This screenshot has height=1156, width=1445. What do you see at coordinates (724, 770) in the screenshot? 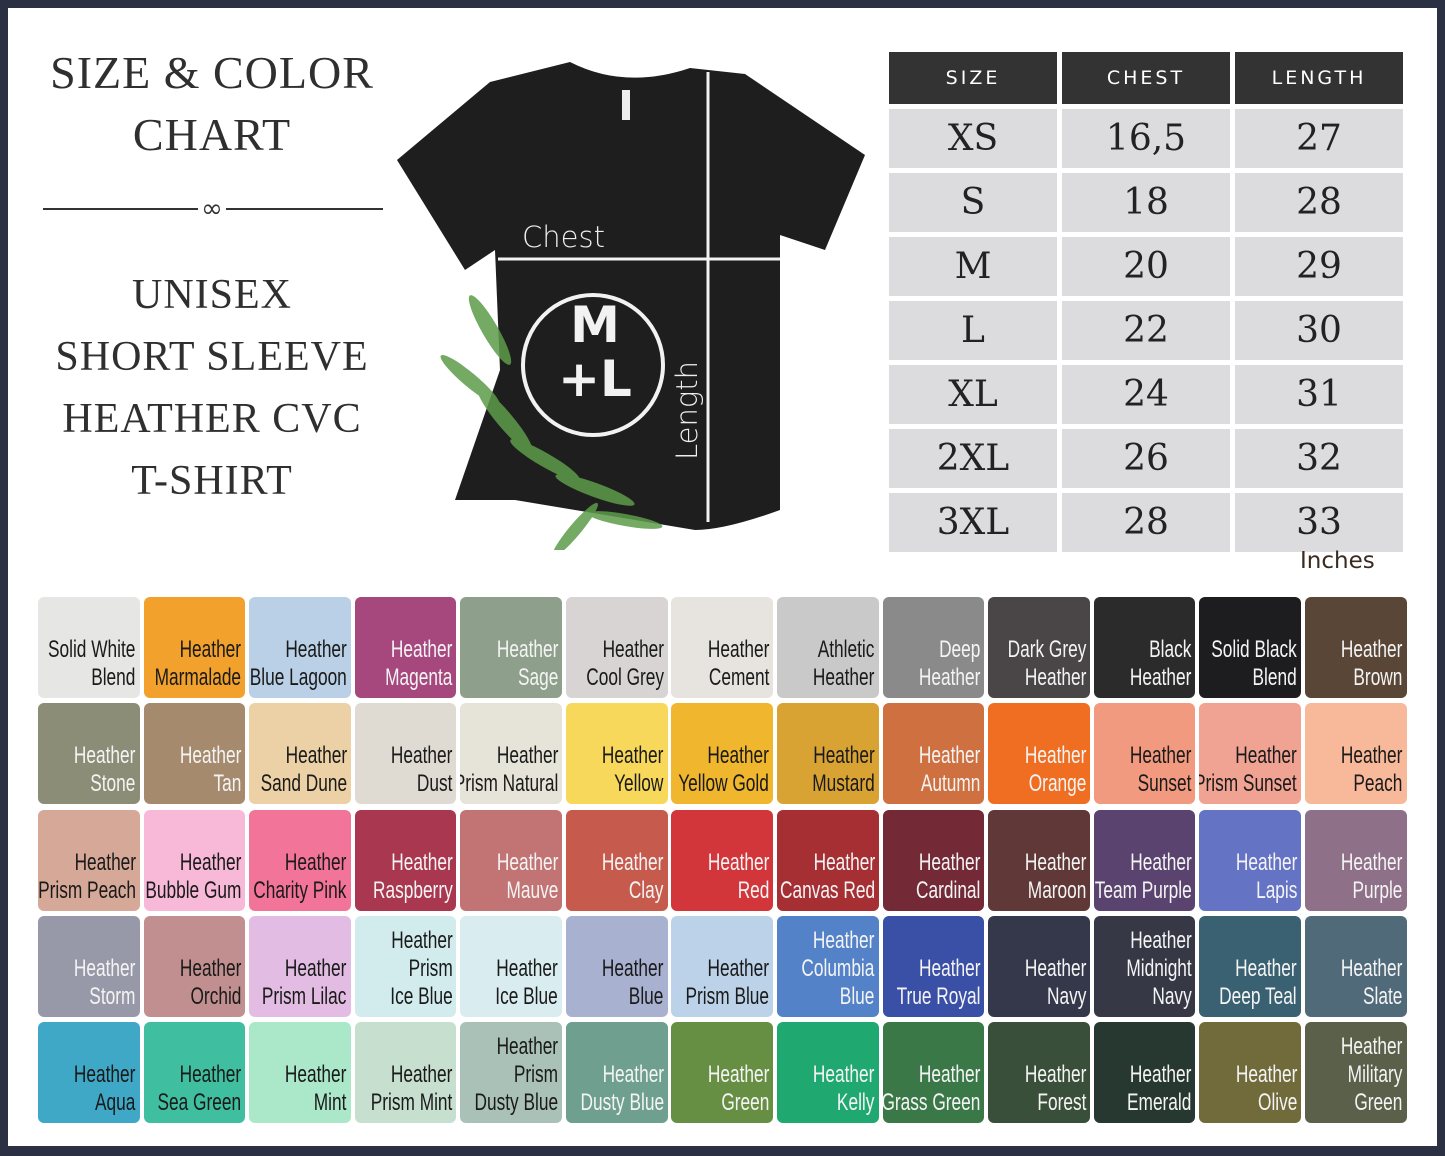
I see `color-name: Heather Yellow Gold` at bounding box center [724, 770].